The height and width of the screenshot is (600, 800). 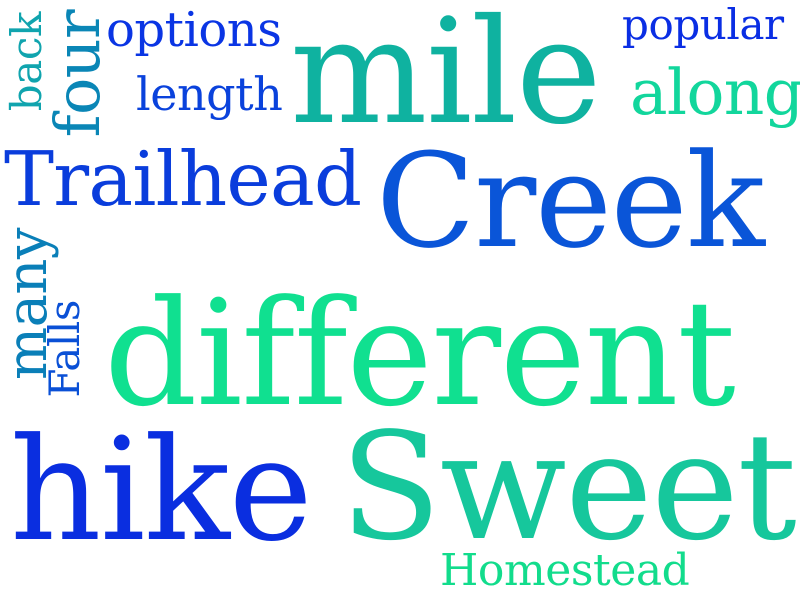 What do you see at coordinates (446, 78) in the screenshot?
I see `word-mile: mile` at bounding box center [446, 78].